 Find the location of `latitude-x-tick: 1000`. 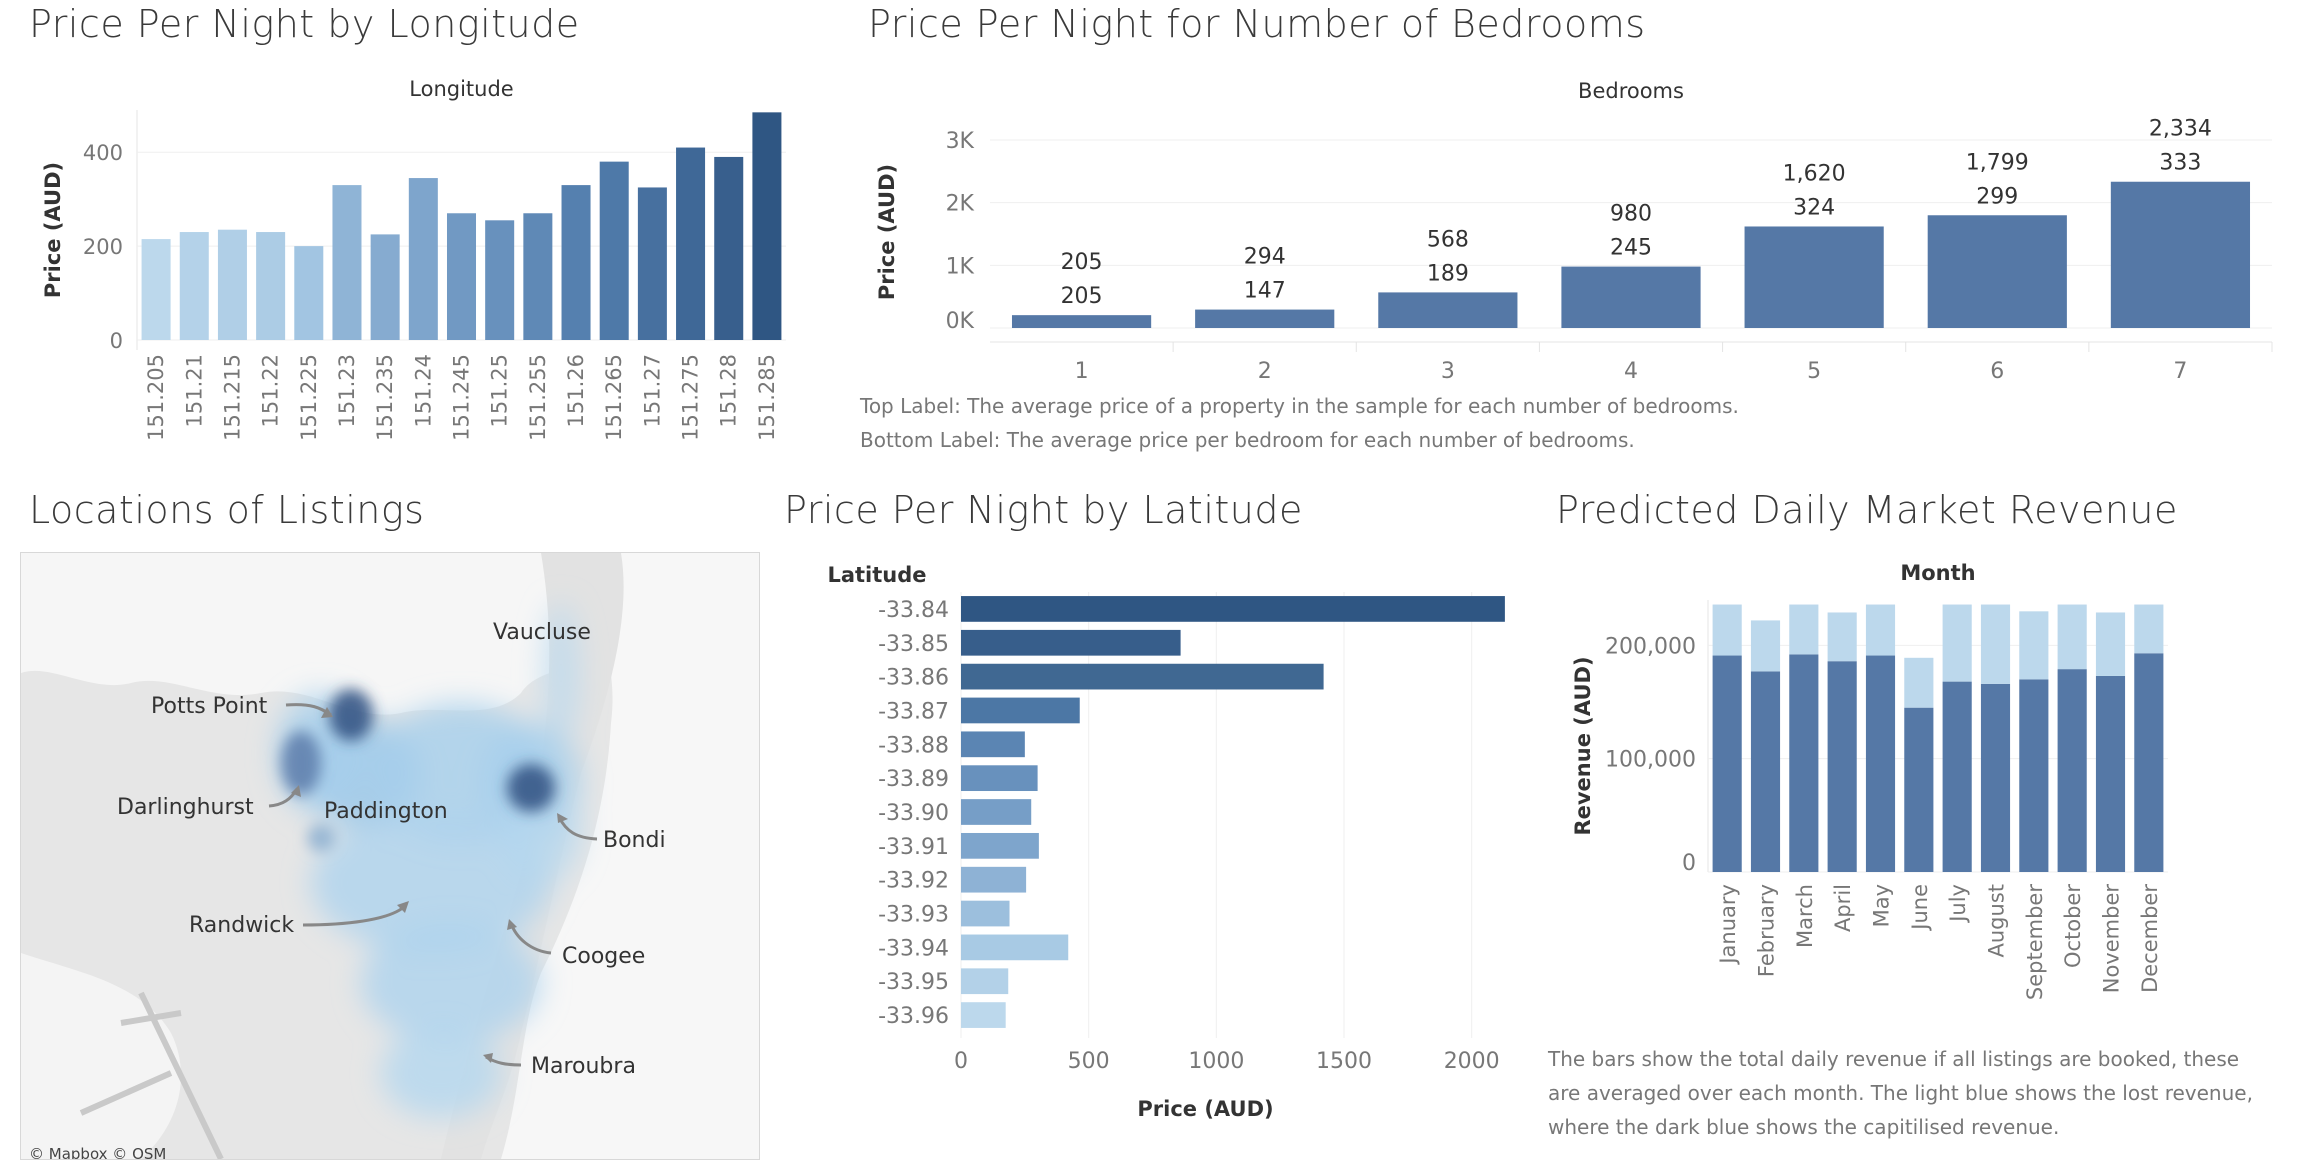

latitude-x-tick: 1000 is located at coordinates (1216, 1061).